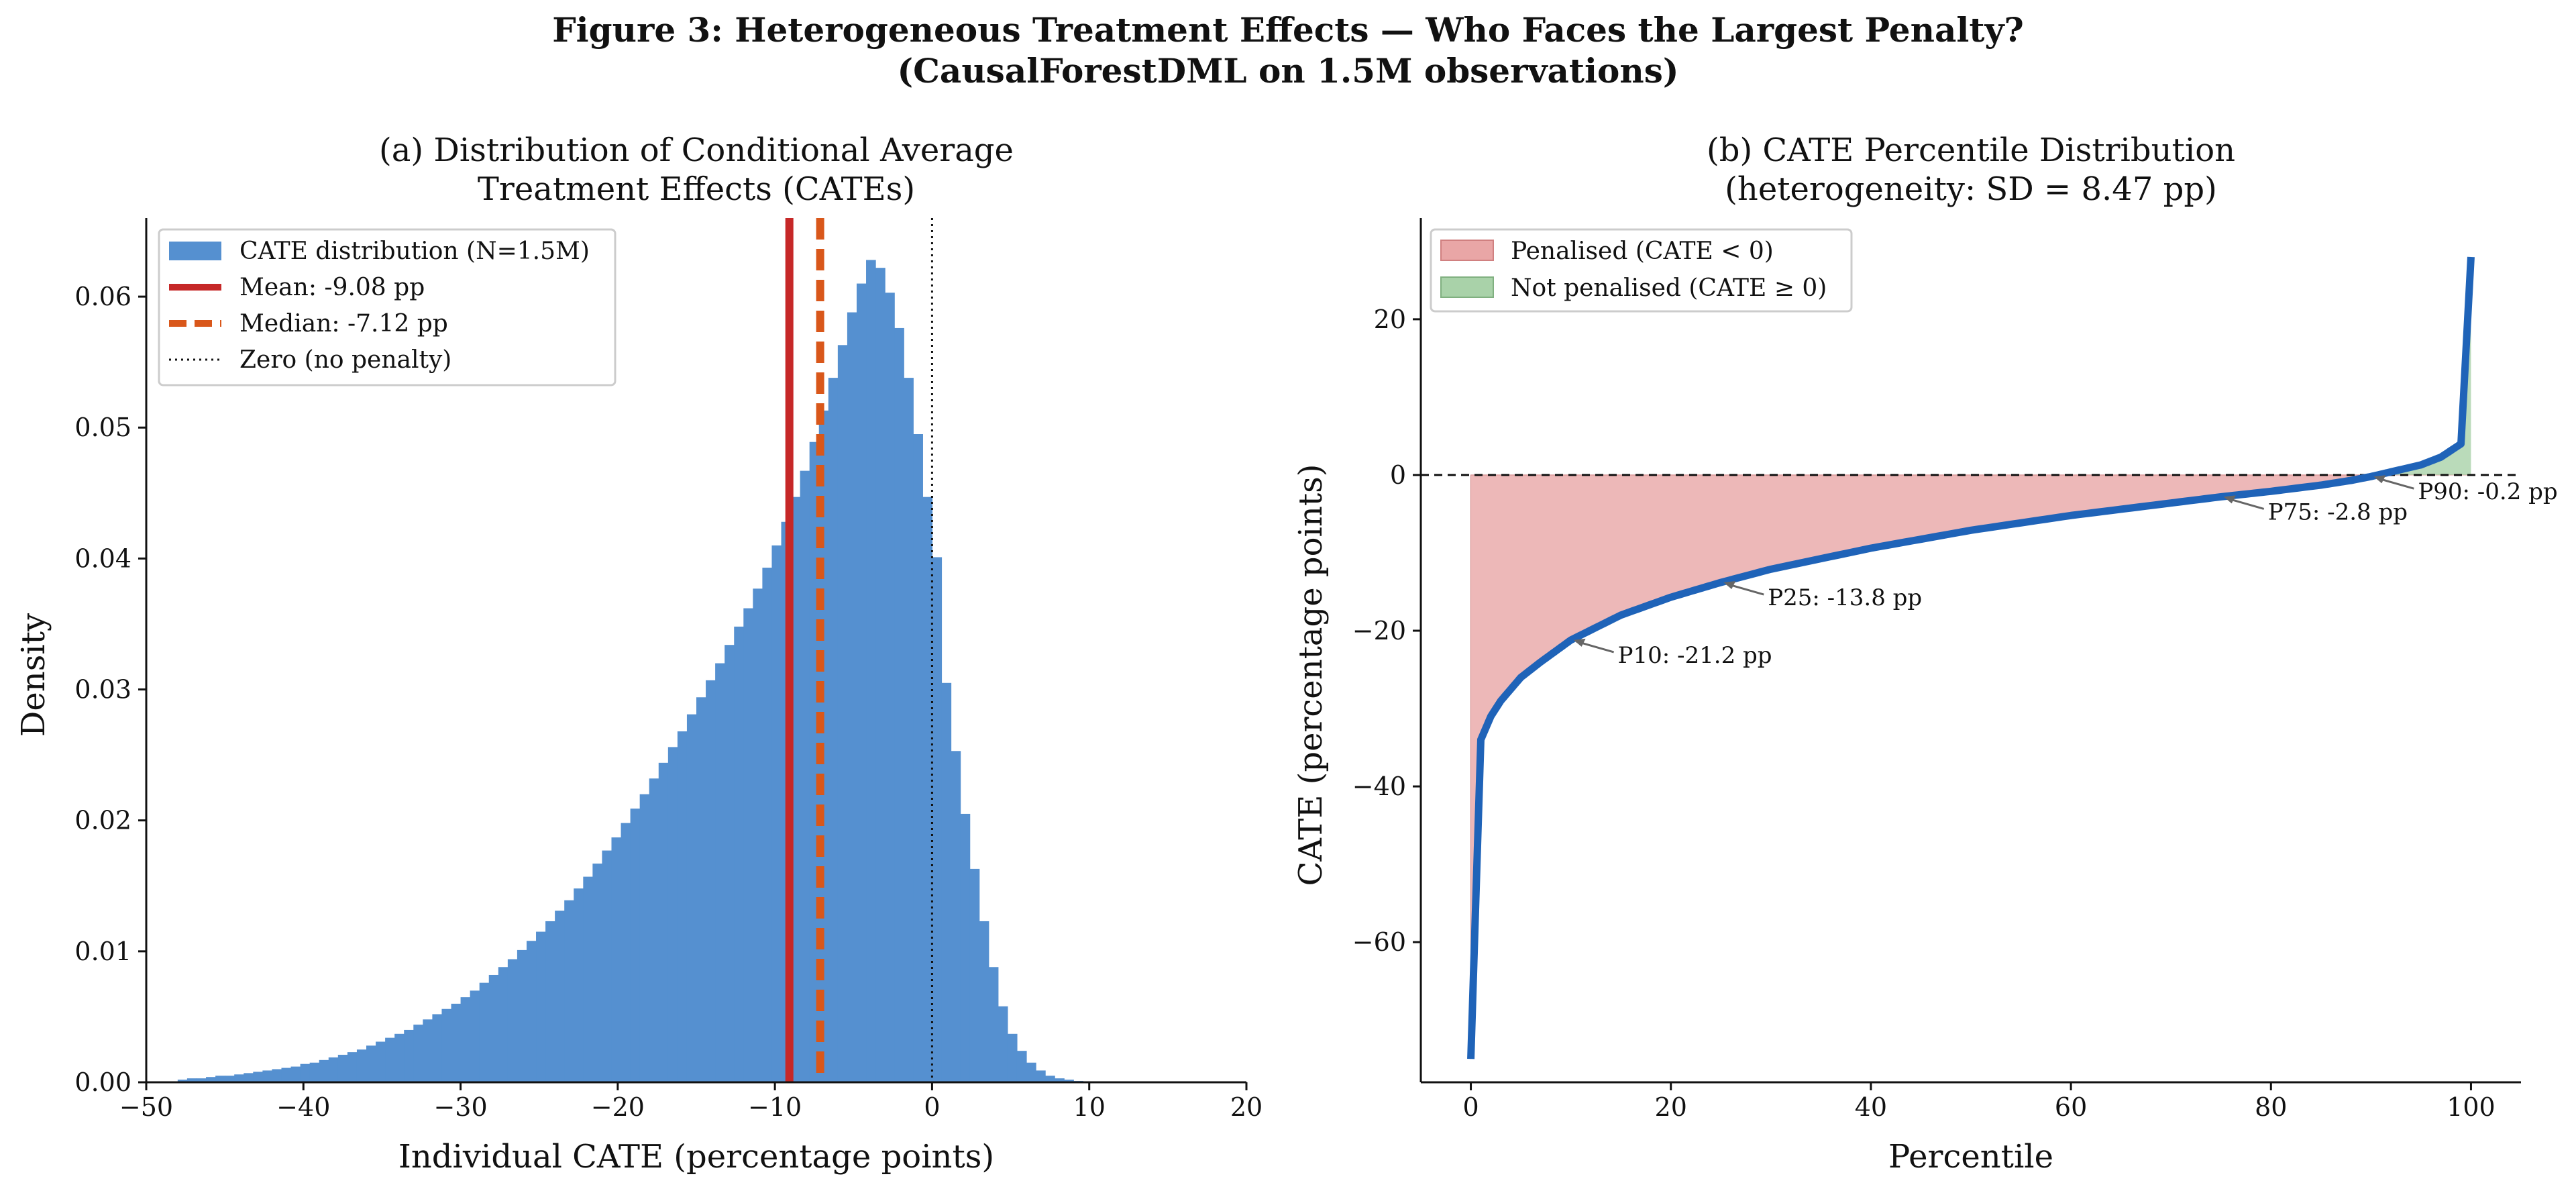 The width and height of the screenshot is (2576, 1195). What do you see at coordinates (332, 287) in the screenshot?
I see `legend-label-mean: Mean: -9.08 pp` at bounding box center [332, 287].